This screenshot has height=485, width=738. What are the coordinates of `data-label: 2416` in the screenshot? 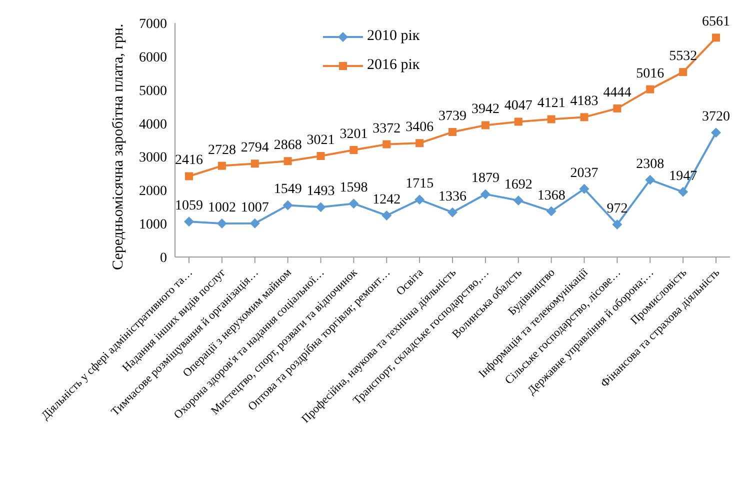 It's located at (189, 160).